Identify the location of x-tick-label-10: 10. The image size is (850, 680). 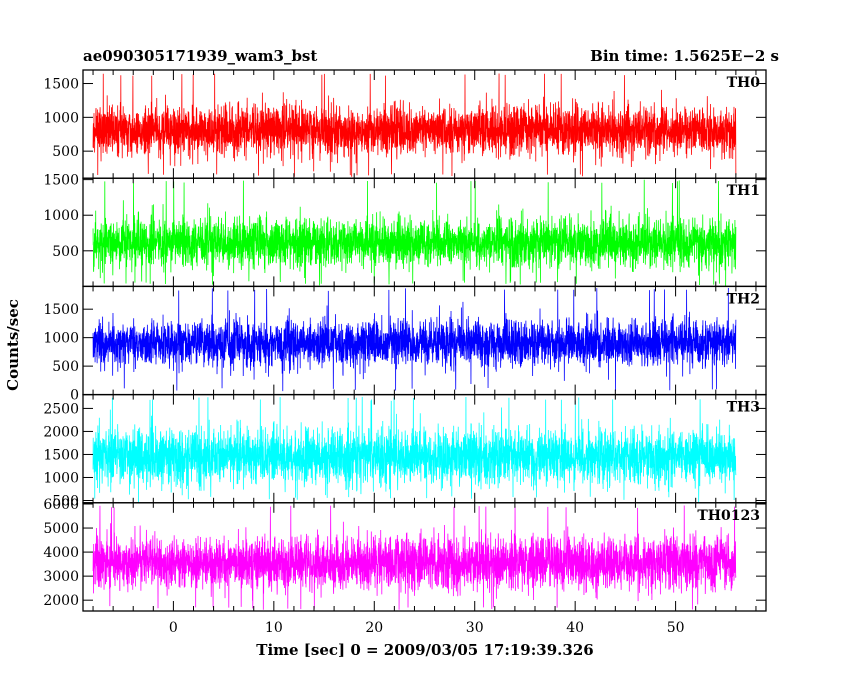
(274, 628).